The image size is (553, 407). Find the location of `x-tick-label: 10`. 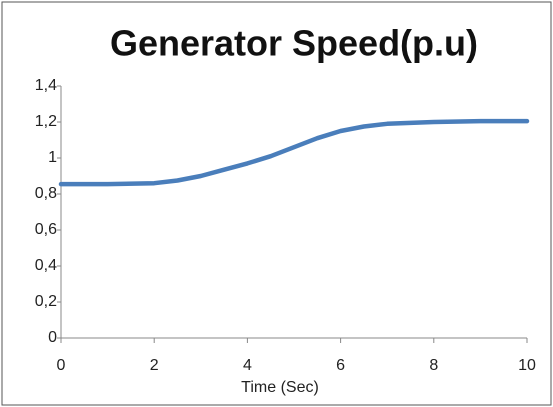

x-tick-label: 10 is located at coordinates (527, 365).